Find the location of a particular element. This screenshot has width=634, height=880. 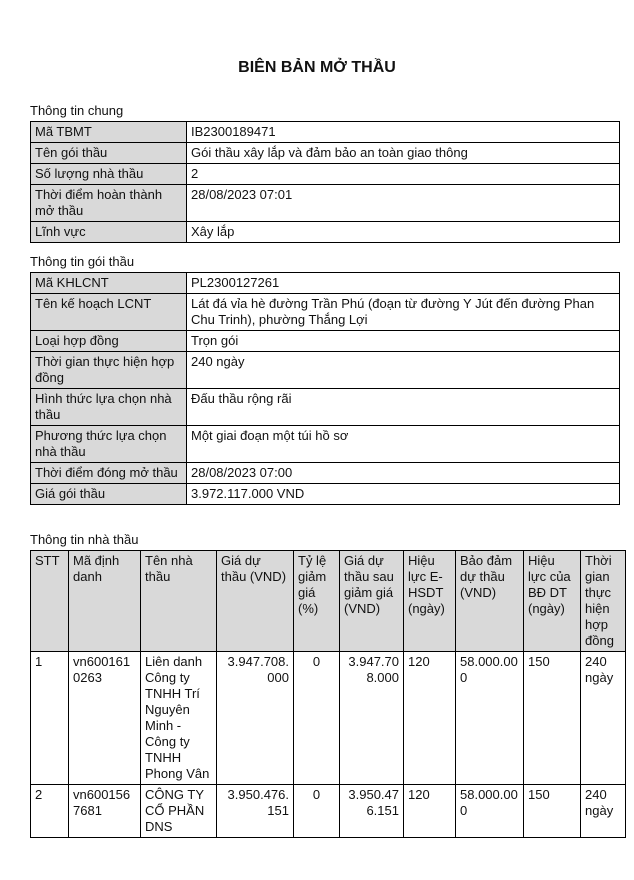

column-header: Hiệu lực của BĐ DT (ngày) is located at coordinates (552, 601).